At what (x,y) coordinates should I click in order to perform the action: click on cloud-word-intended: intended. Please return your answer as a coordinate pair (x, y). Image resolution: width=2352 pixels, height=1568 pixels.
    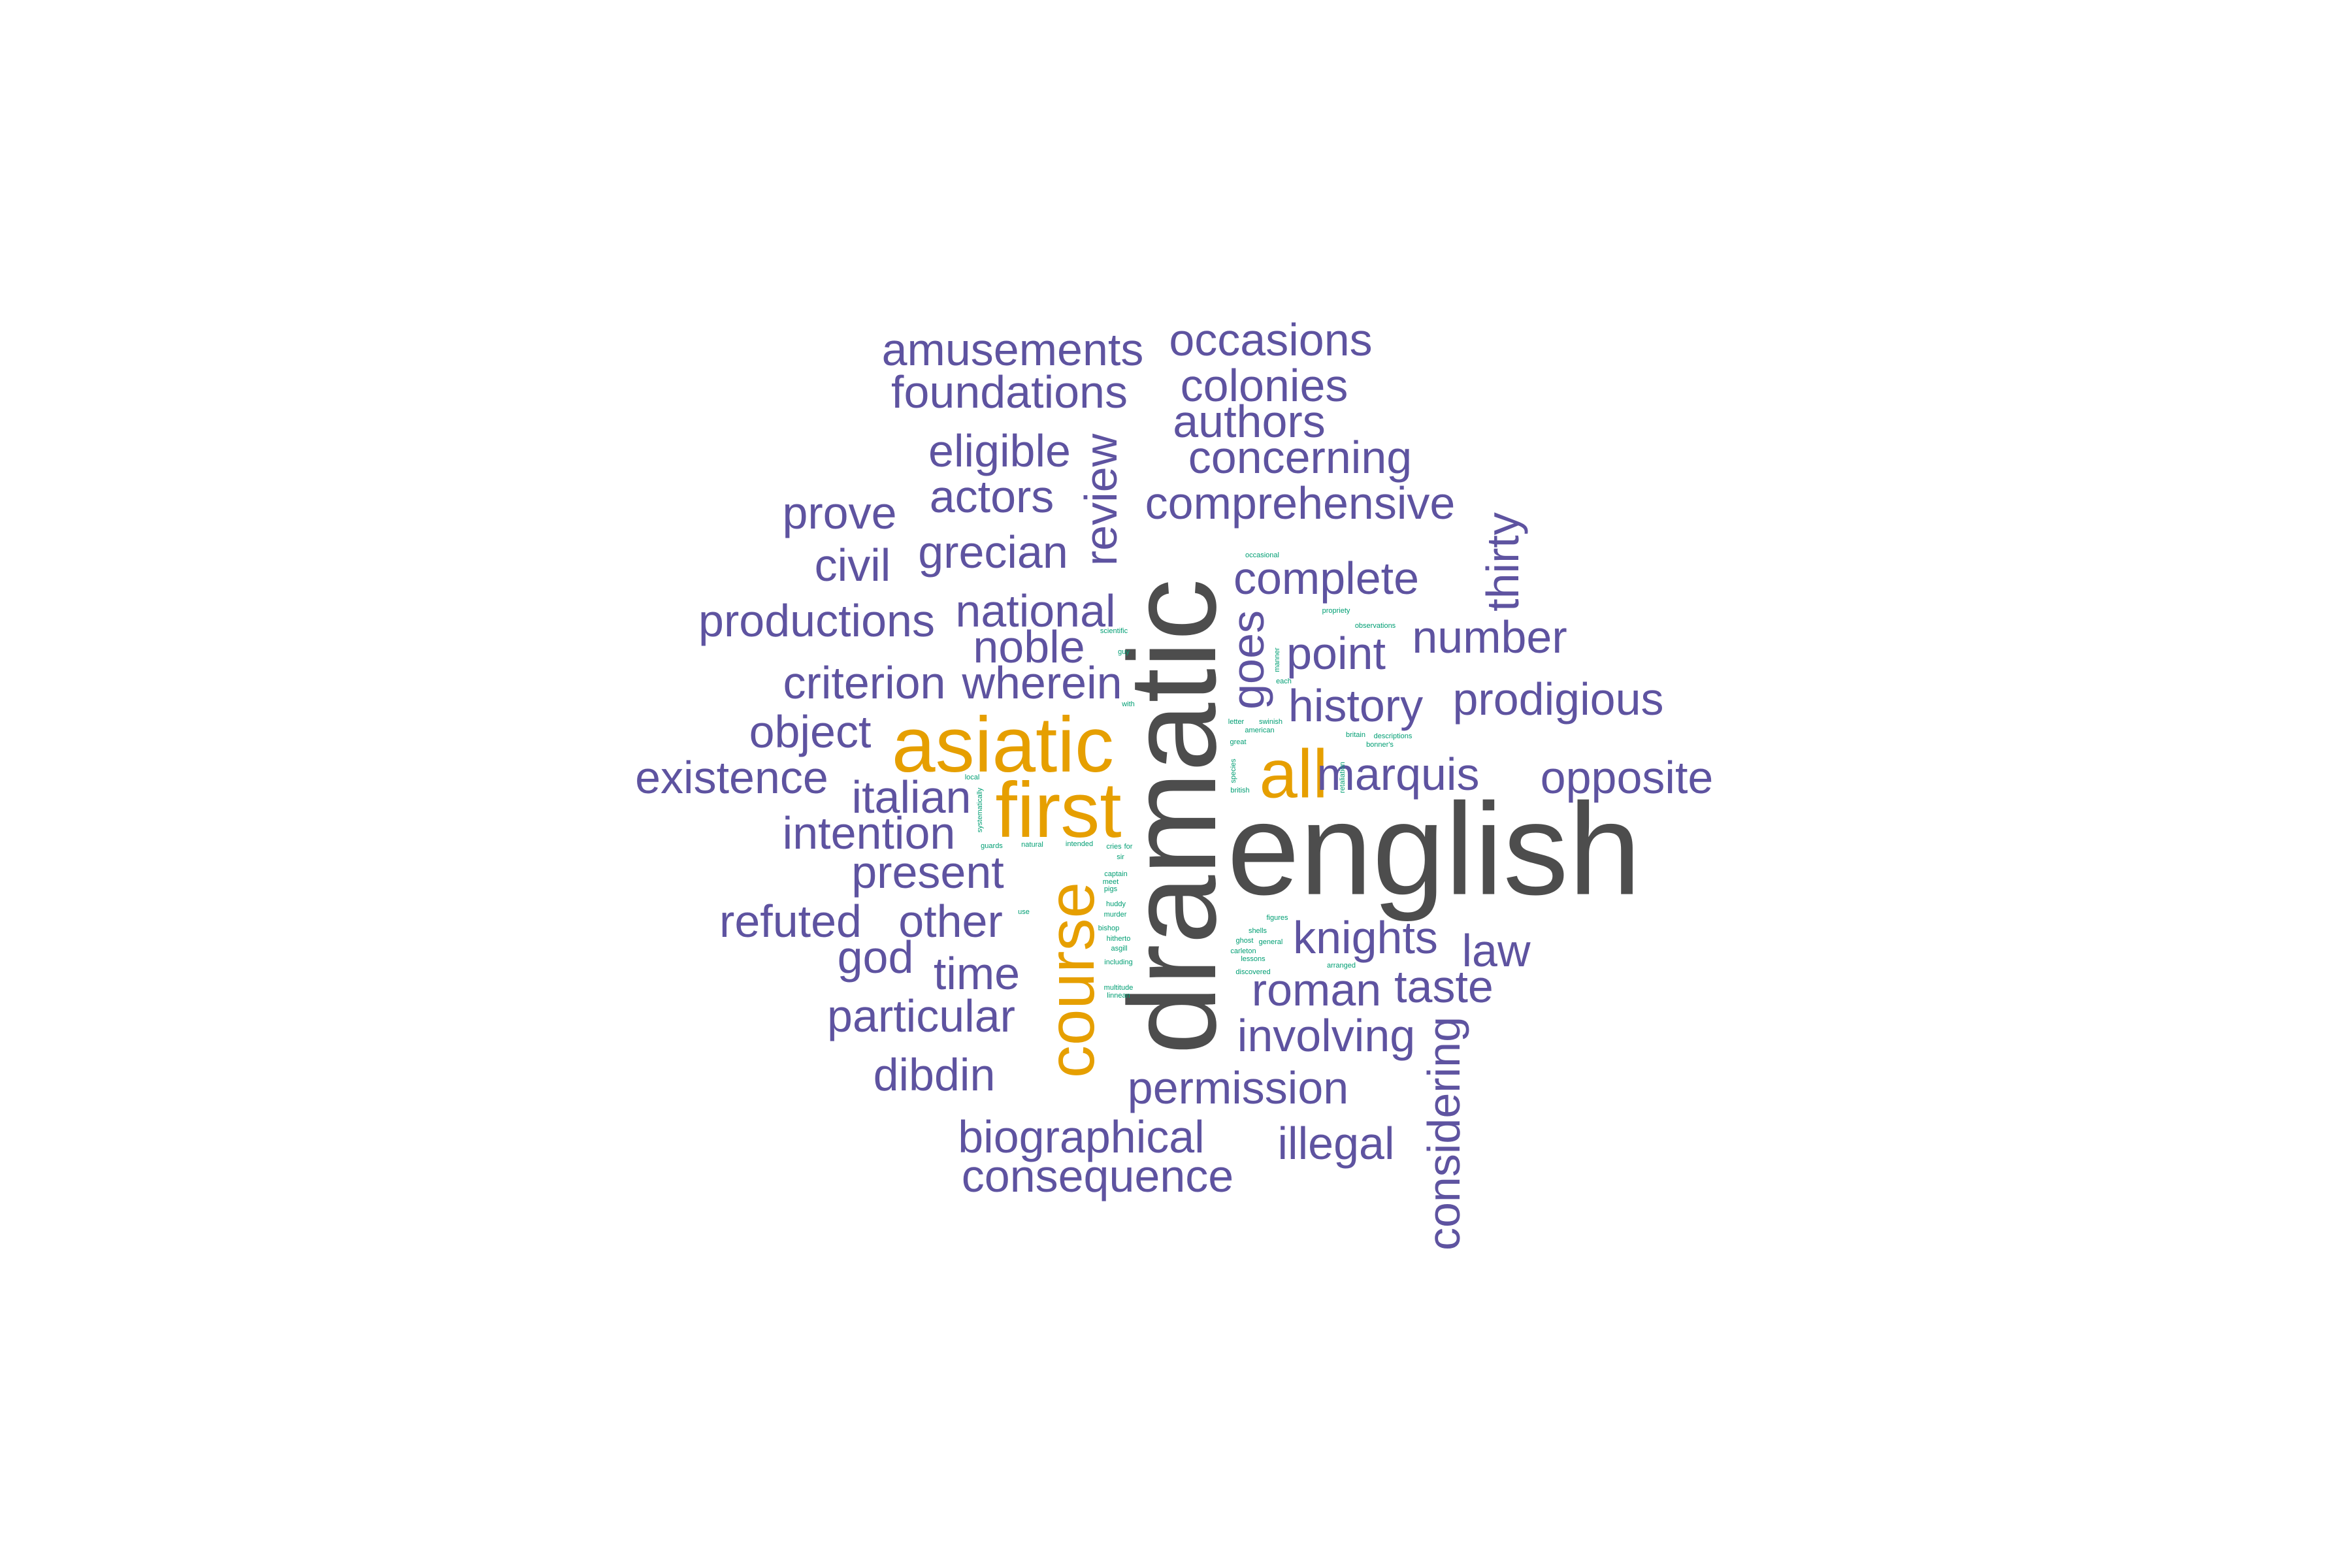
    Looking at the image, I should click on (1079, 844).